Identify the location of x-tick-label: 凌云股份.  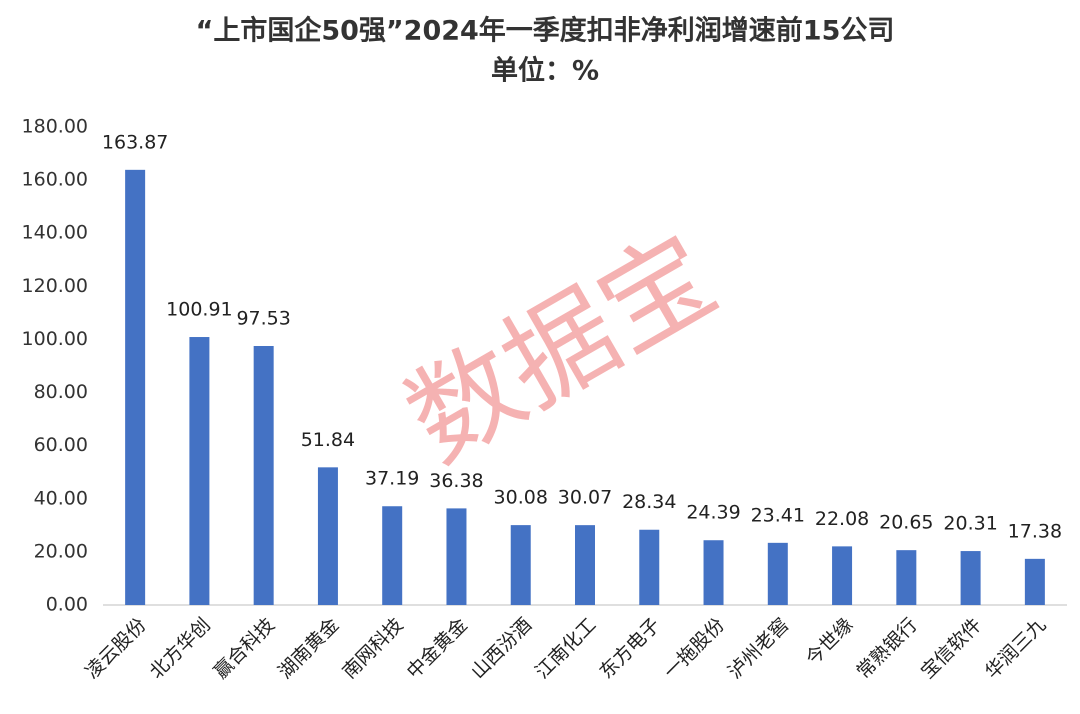
(115, 648).